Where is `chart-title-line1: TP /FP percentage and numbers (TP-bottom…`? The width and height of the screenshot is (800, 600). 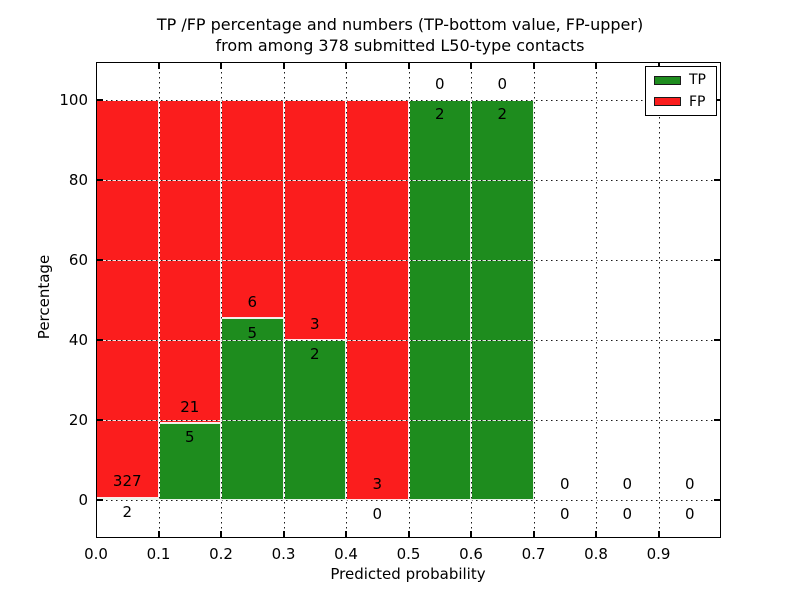 chart-title-line1: TP /FP percentage and numbers (TP-bottom… is located at coordinates (400, 24).